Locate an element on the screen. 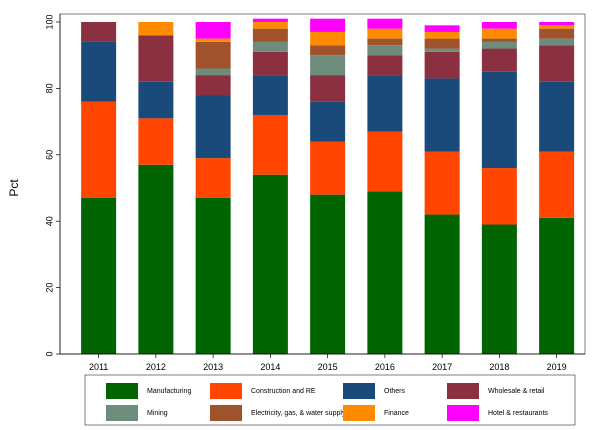 The height and width of the screenshot is (430, 605). legend-label: Wholesale & retail is located at coordinates (516, 391).